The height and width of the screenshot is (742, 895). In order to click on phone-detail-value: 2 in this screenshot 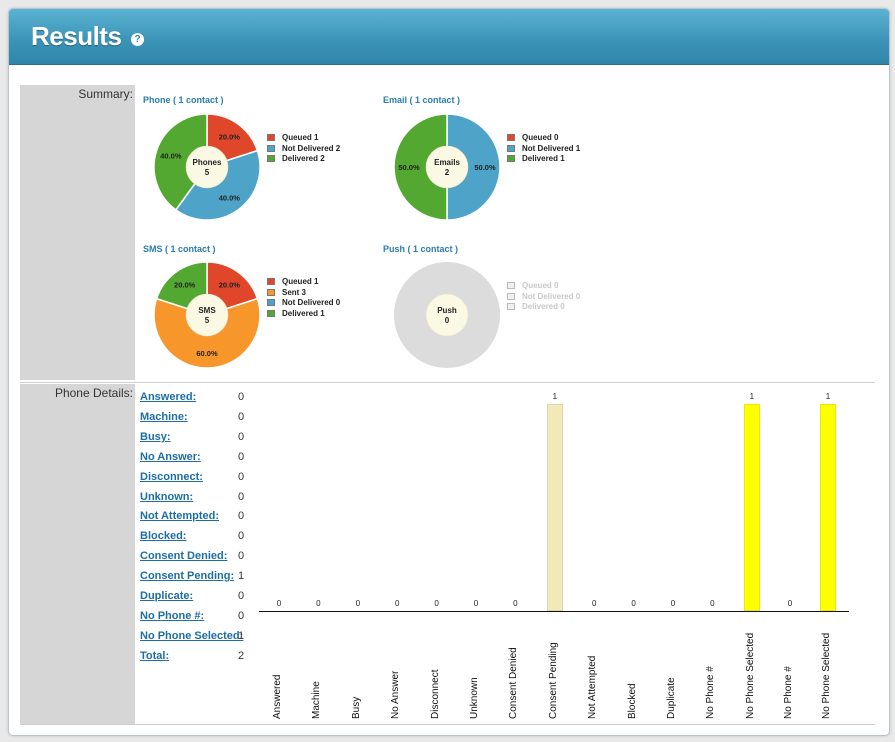, I will do `click(241, 655)`.